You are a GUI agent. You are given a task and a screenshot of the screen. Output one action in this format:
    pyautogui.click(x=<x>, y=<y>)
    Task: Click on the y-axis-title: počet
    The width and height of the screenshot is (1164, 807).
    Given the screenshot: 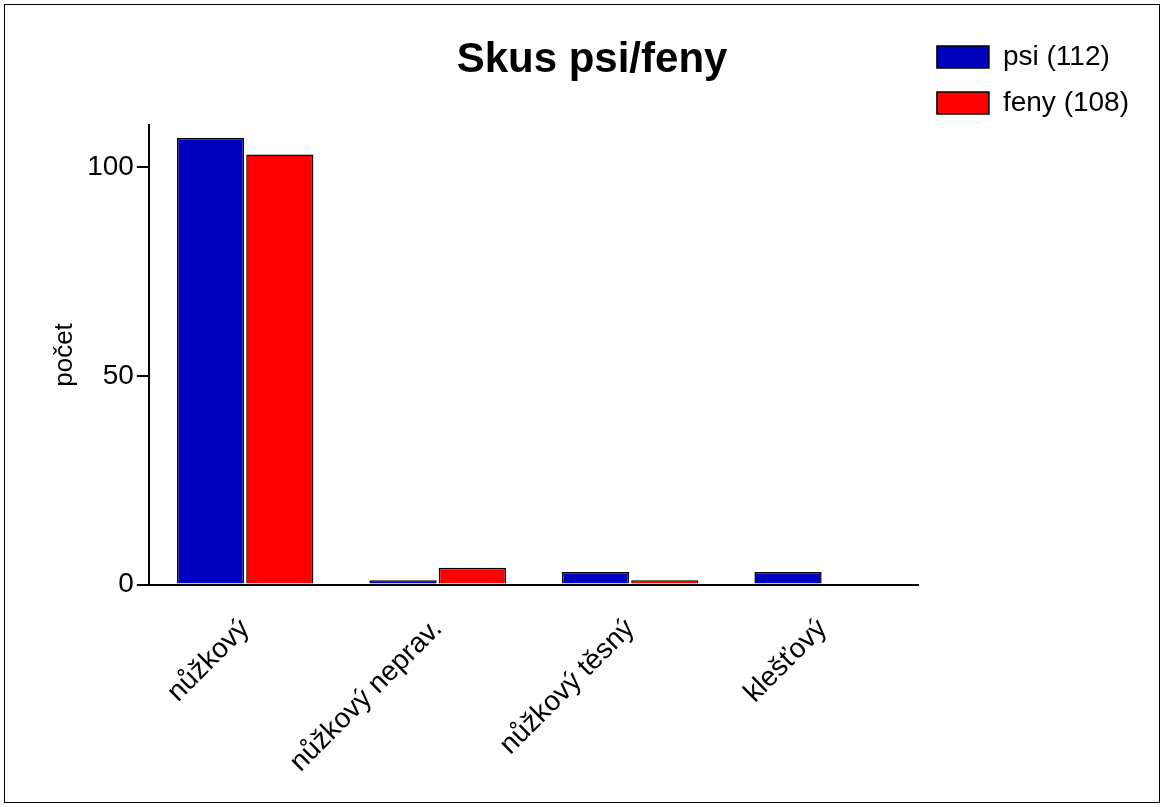 What is the action you would take?
    pyautogui.click(x=62, y=354)
    